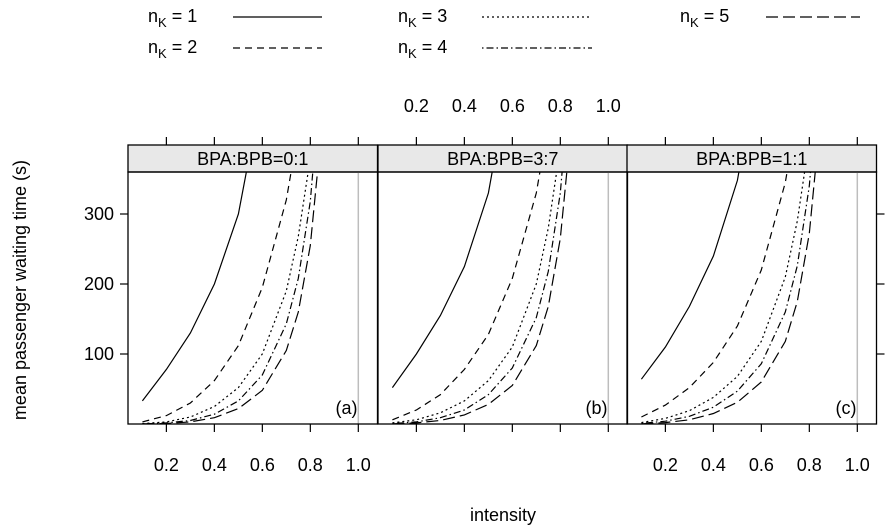  I want to click on legend: nK = 1 nK = 2 nK = 3 nK = 4 nK = 5, so click(504, 33).